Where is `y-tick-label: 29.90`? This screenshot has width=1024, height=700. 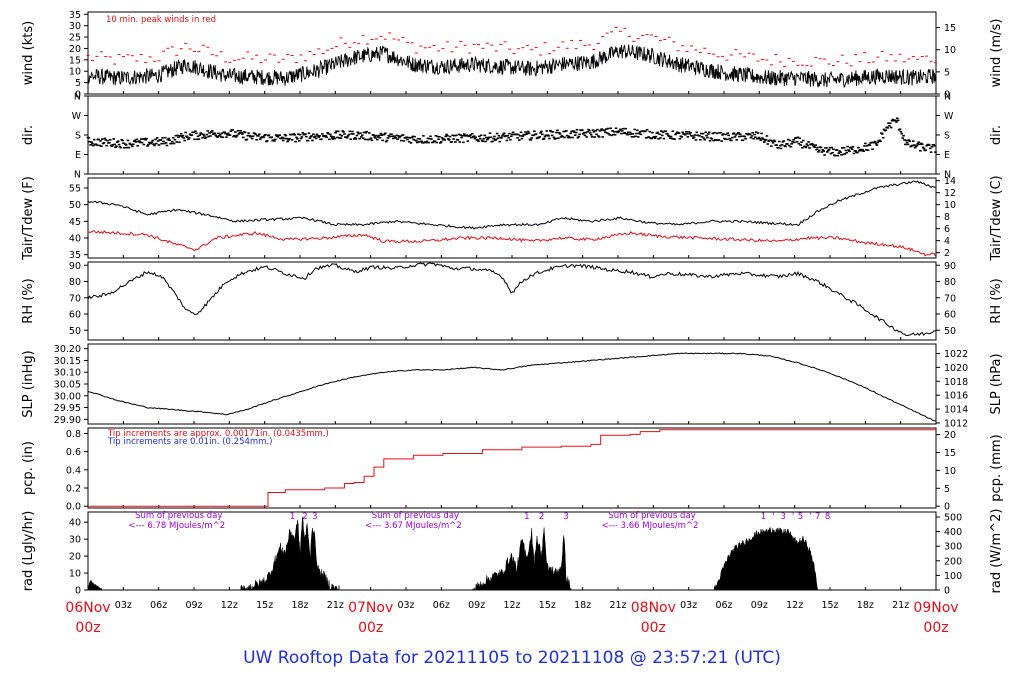 y-tick-label: 29.90 is located at coordinates (67, 420).